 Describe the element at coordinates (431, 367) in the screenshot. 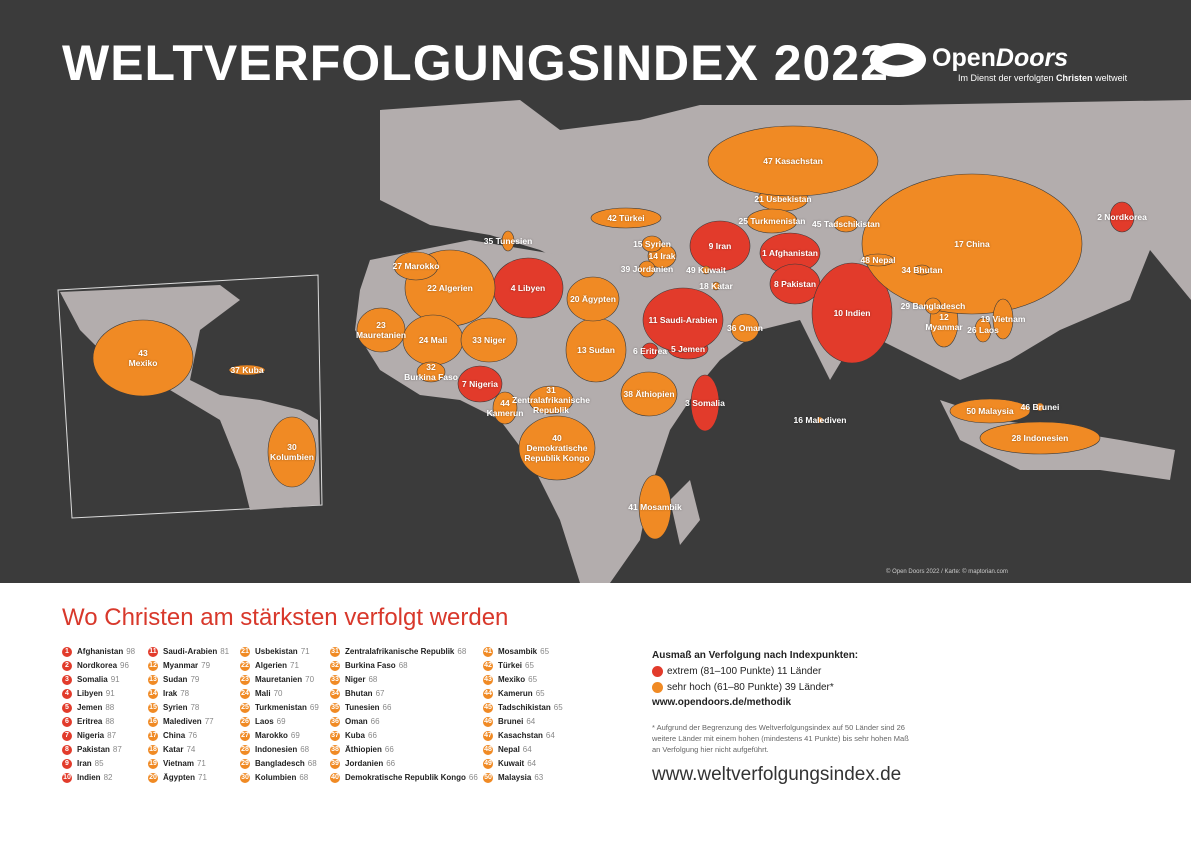

I see `label-rank: 32` at that location.